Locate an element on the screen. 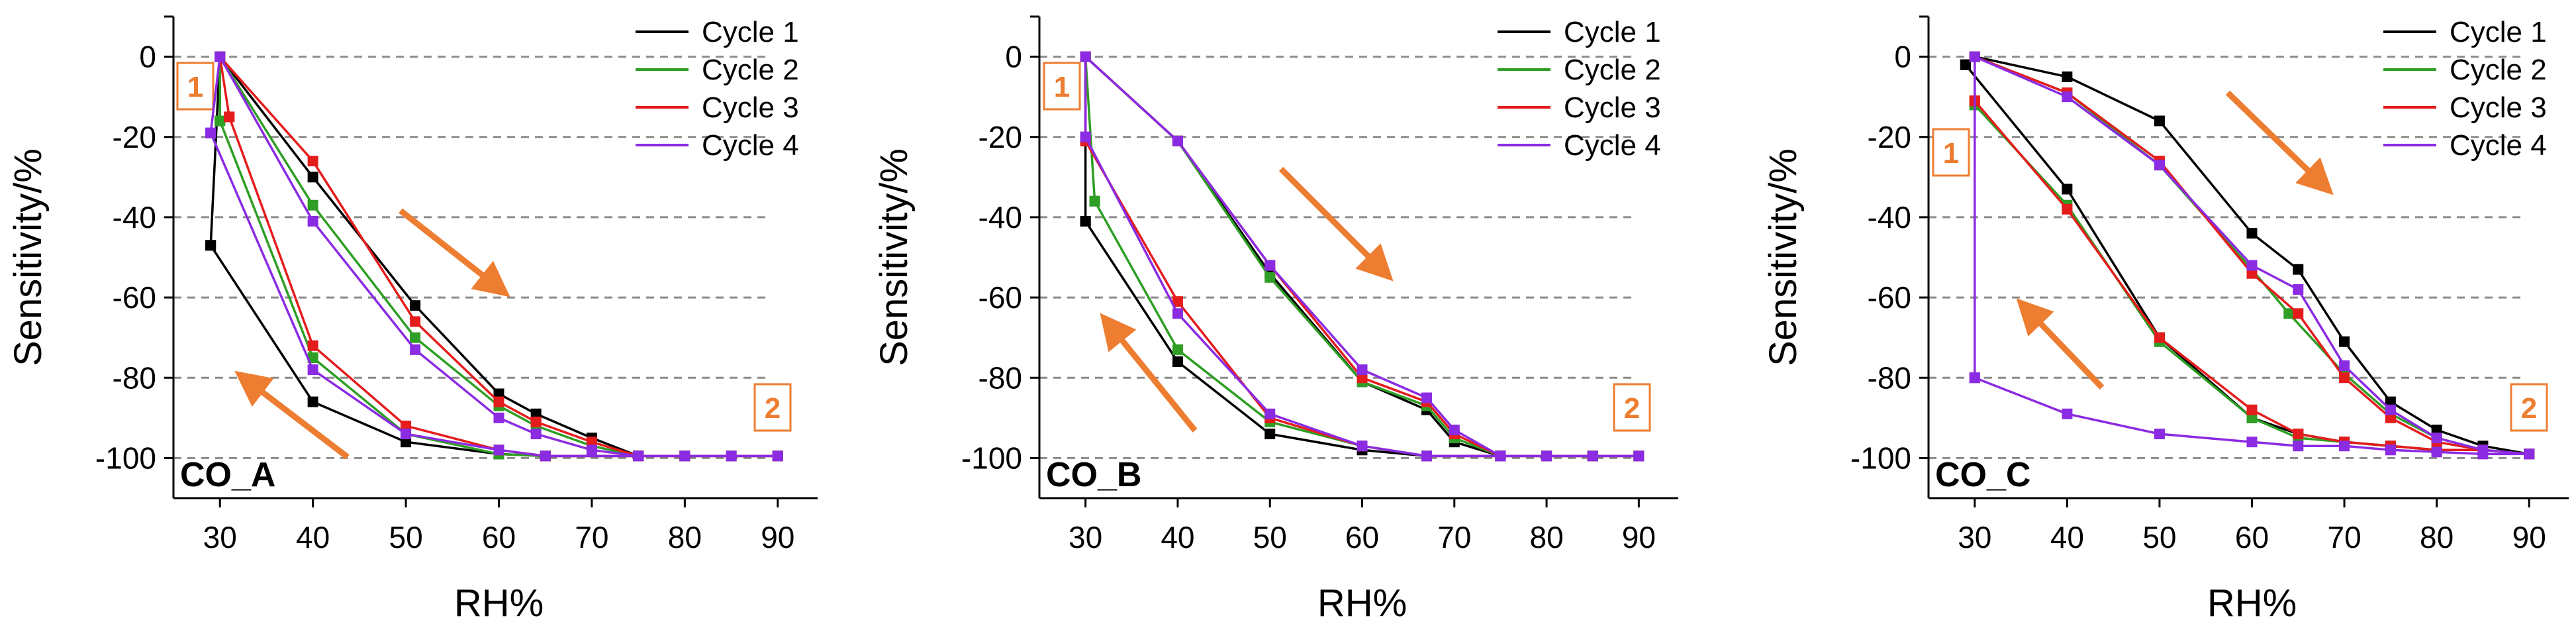  y-tick-label: -100 is located at coordinates (991, 458).